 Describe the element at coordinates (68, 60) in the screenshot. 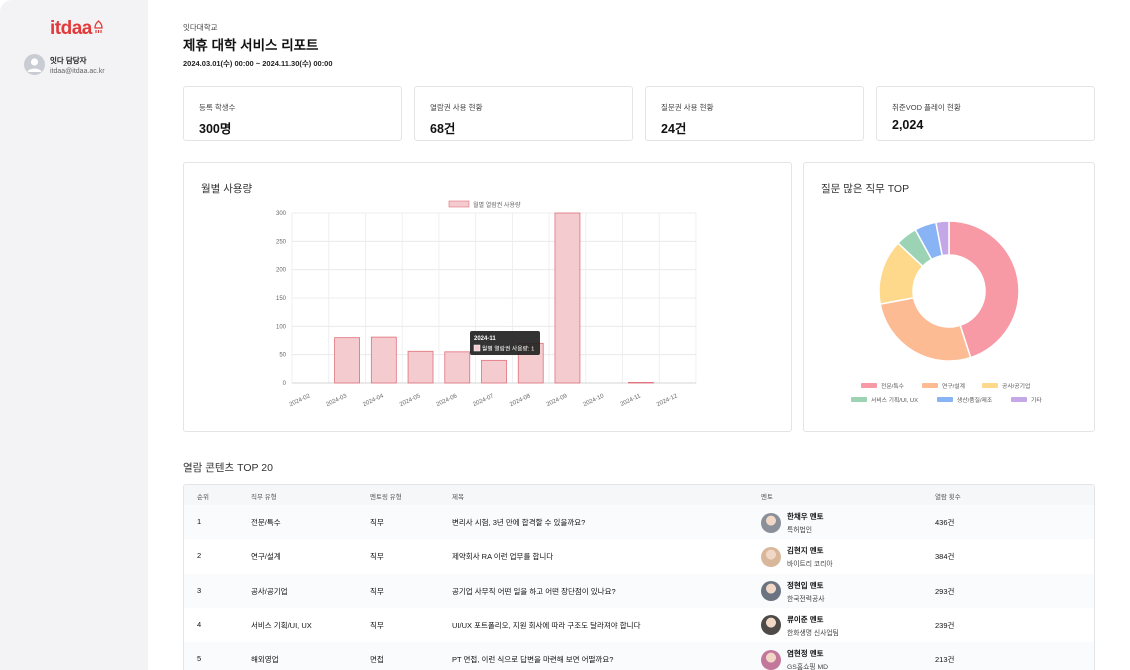

I see `user-name: 잇다 담당자` at that location.